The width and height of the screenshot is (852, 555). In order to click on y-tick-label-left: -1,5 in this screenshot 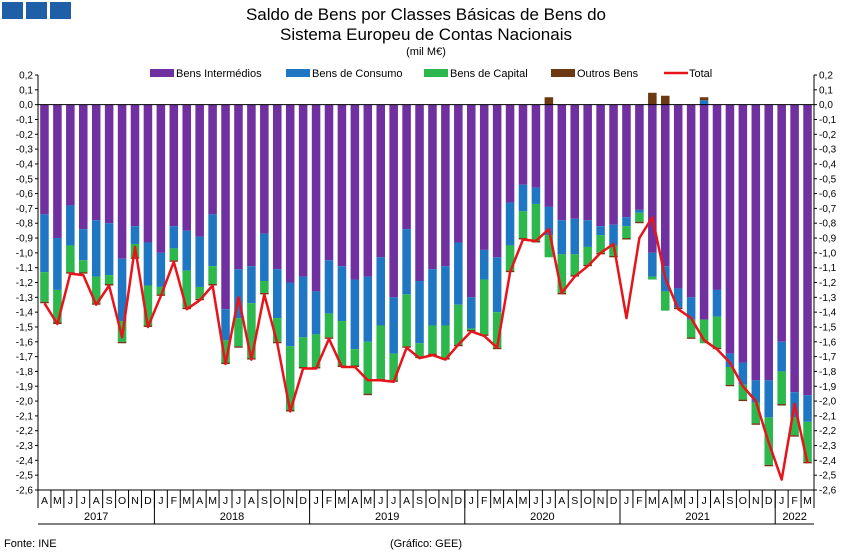, I will do `click(25, 327)`.